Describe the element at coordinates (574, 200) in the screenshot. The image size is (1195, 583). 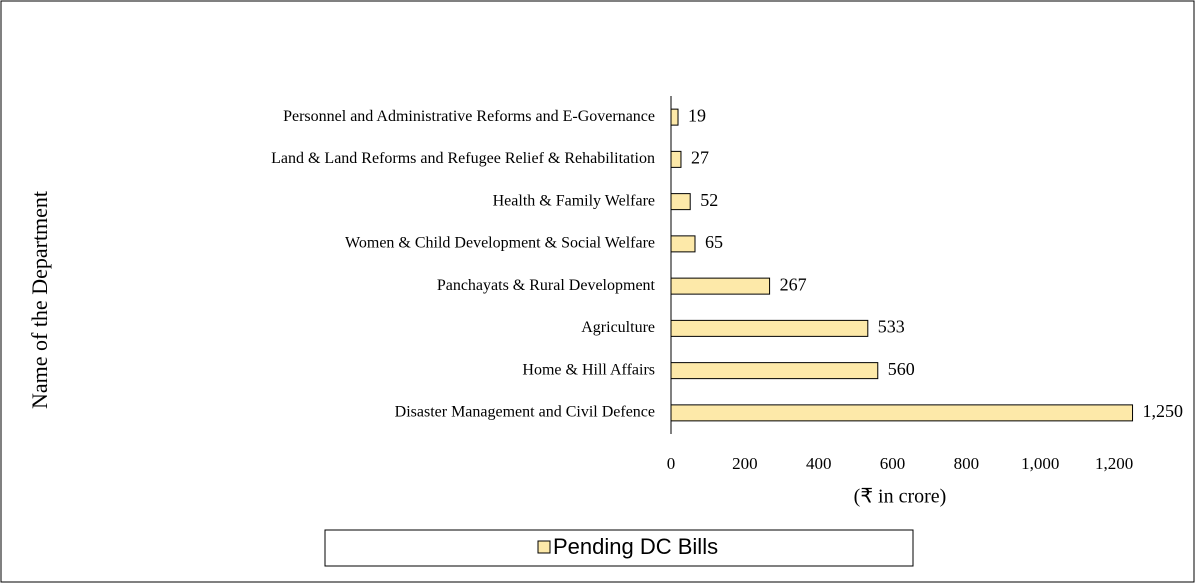
I see `y-tick-label: Health & Family Welfare` at that location.